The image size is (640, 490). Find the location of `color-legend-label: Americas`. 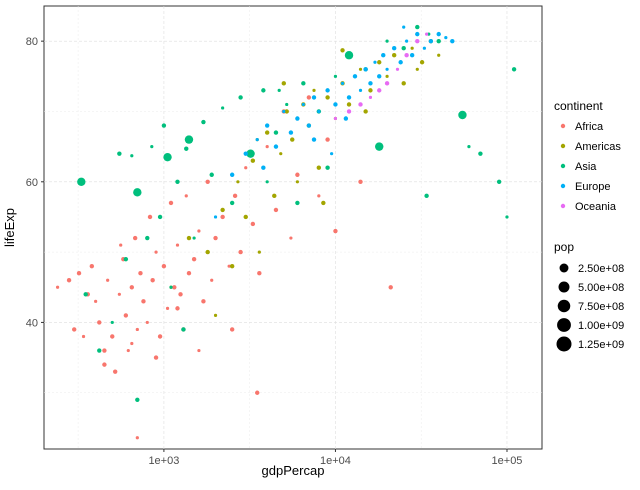

color-legend-label: Americas is located at coordinates (598, 147).